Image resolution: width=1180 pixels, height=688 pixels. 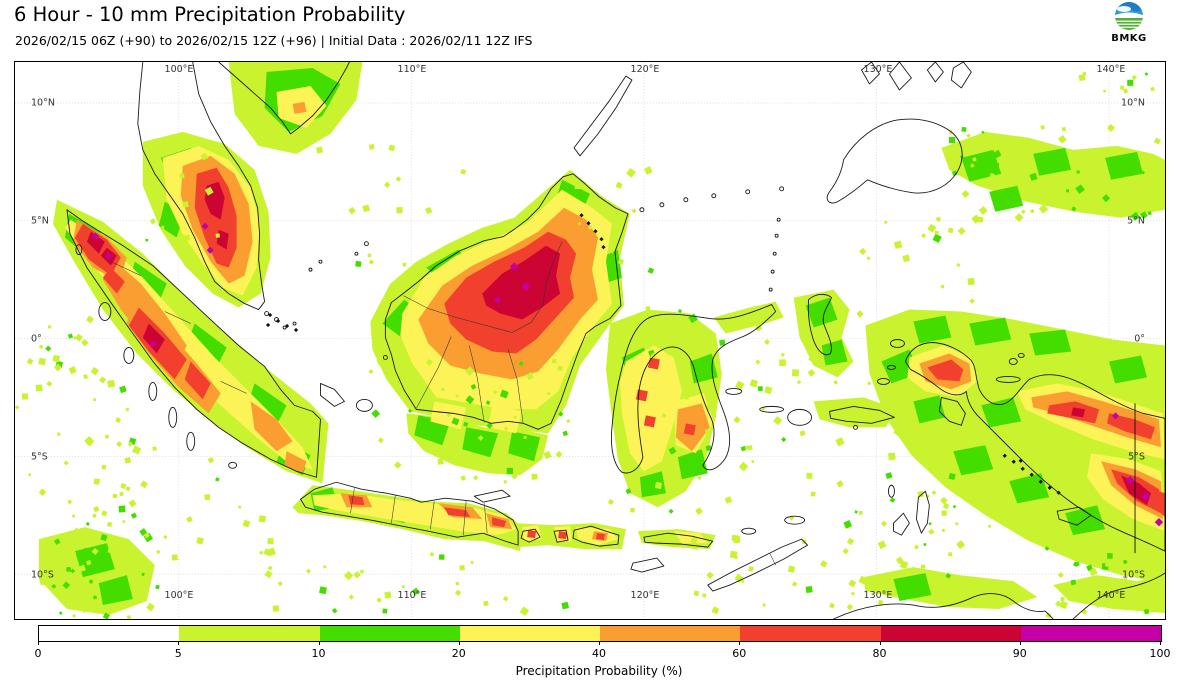 What do you see at coordinates (879, 653) in the screenshot?
I see `colorbar-tick-label: 80` at bounding box center [879, 653].